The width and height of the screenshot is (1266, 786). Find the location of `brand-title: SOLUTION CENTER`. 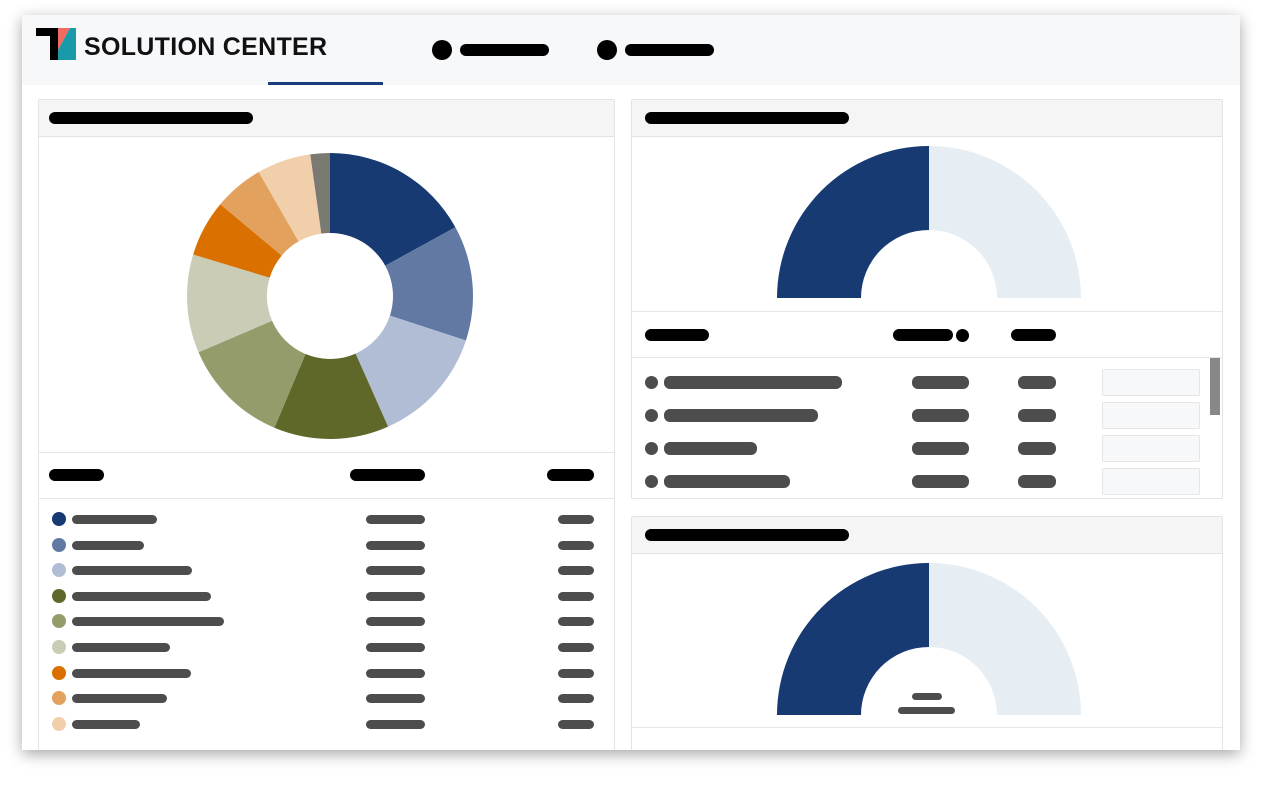

brand-title: SOLUTION CENTER is located at coordinates (206, 47).